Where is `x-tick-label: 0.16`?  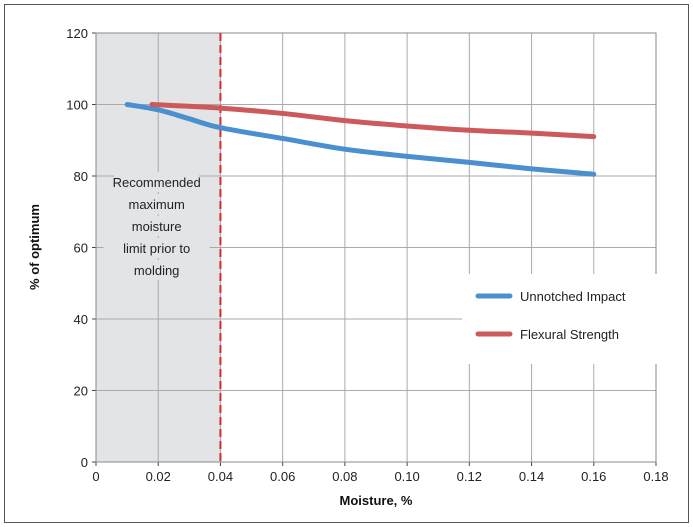
x-tick-label: 0.16 is located at coordinates (593, 476).